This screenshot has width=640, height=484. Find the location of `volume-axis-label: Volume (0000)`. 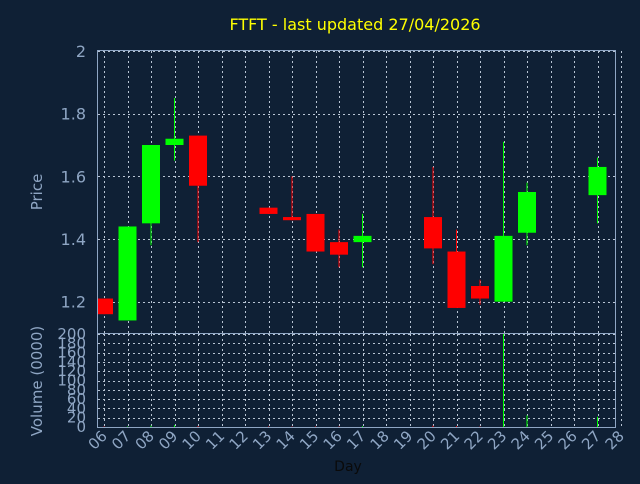

volume-axis-label: Volume (0000) is located at coordinates (37, 381).